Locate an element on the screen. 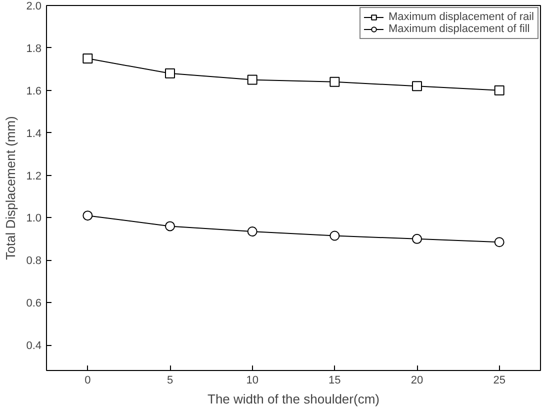  x-tick-label: 20 is located at coordinates (417, 380).